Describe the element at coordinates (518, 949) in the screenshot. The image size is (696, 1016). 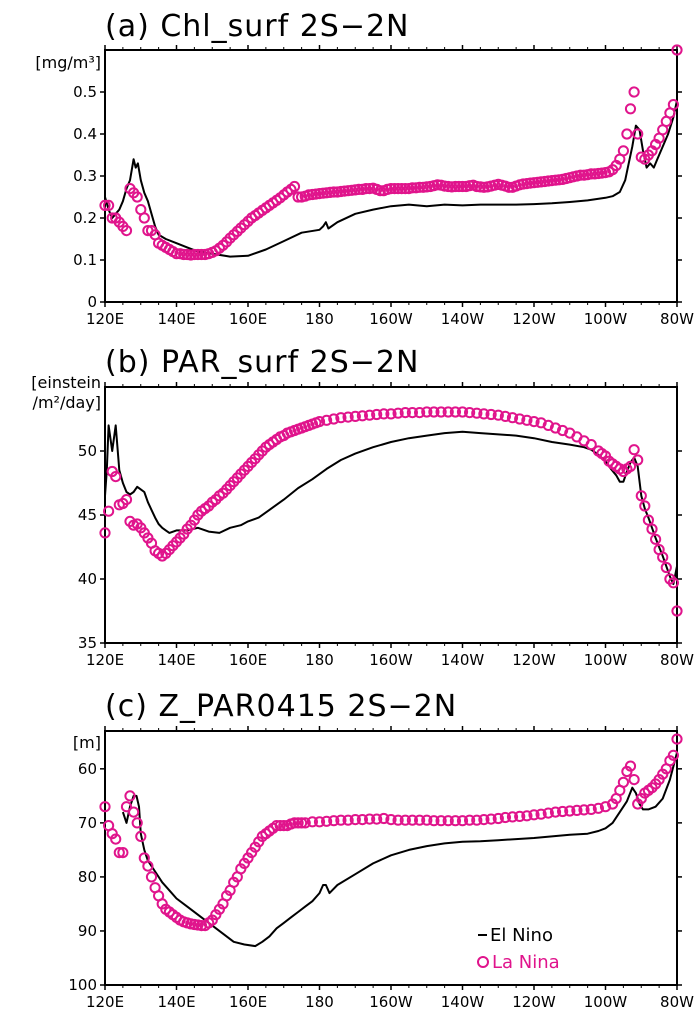
I see `legend: El Nino La Nina` at that location.